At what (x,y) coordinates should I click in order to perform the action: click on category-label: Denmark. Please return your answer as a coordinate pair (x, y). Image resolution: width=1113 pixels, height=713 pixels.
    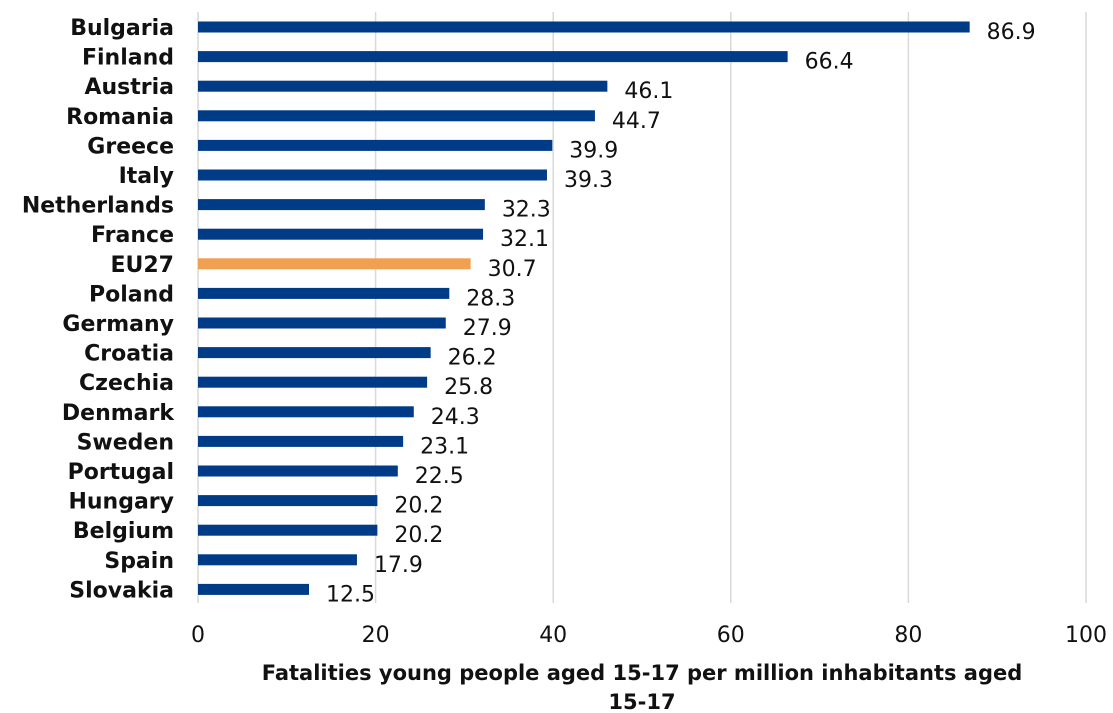
    Looking at the image, I should click on (118, 413).